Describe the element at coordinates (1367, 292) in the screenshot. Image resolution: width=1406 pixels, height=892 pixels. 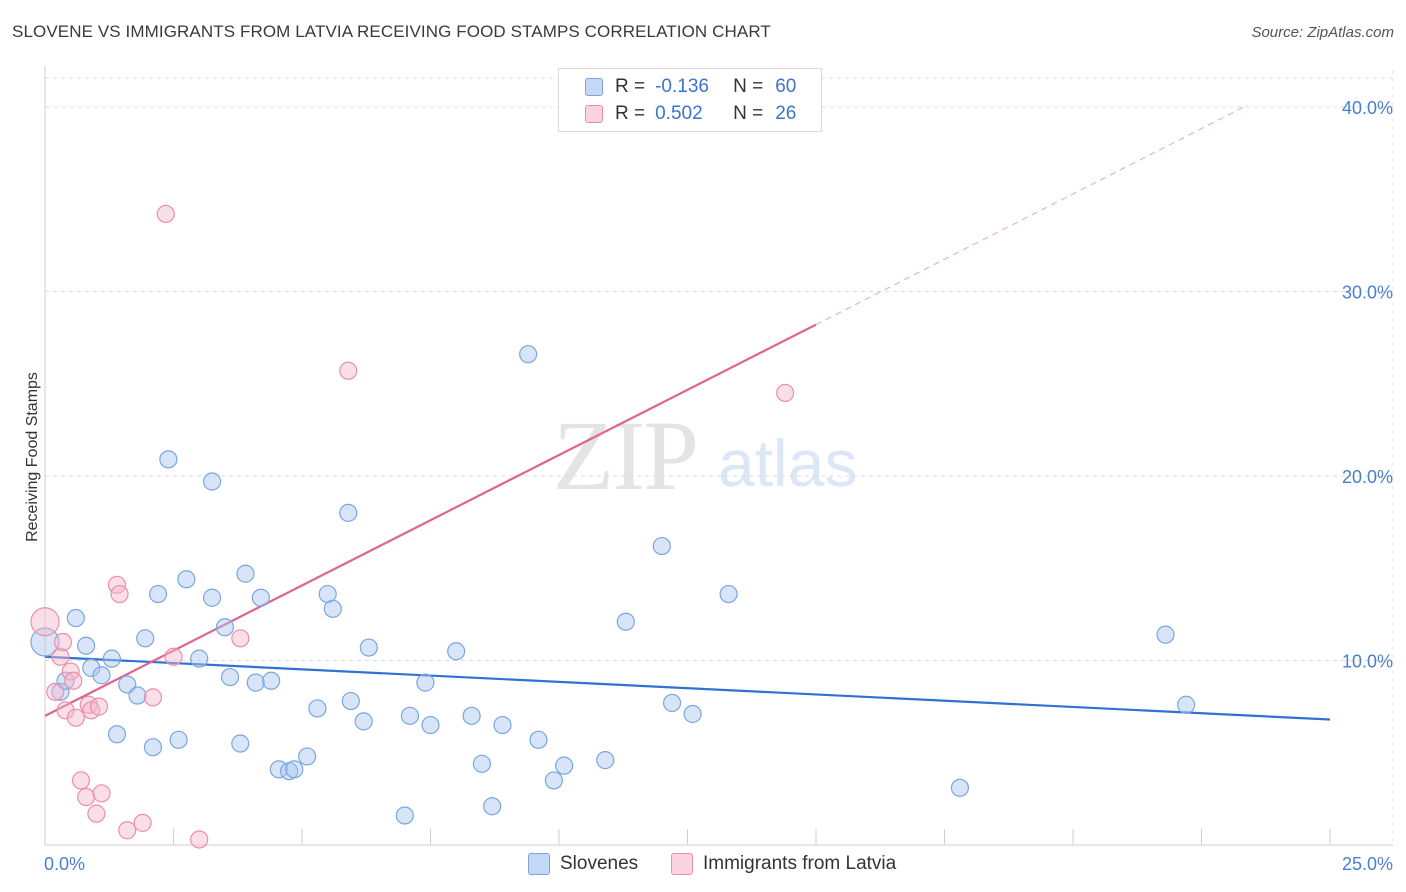
I see `y-tick-label: 30.0%` at that location.